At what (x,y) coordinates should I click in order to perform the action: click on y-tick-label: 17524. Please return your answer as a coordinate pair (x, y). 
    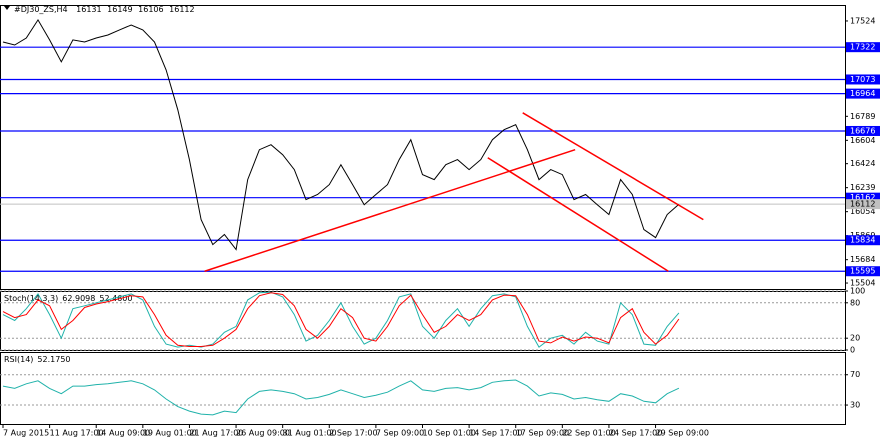
    Looking at the image, I should click on (862, 20).